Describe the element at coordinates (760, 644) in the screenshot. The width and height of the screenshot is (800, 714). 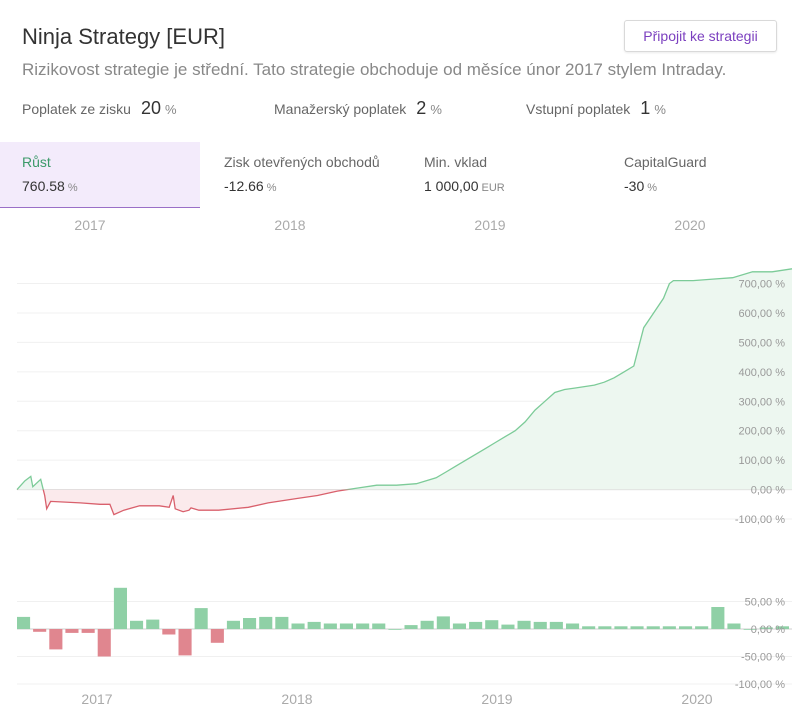
I see `bar-y-axis-labels: 50,00 % 0,00 % -50,00 % -100,00 %` at that location.